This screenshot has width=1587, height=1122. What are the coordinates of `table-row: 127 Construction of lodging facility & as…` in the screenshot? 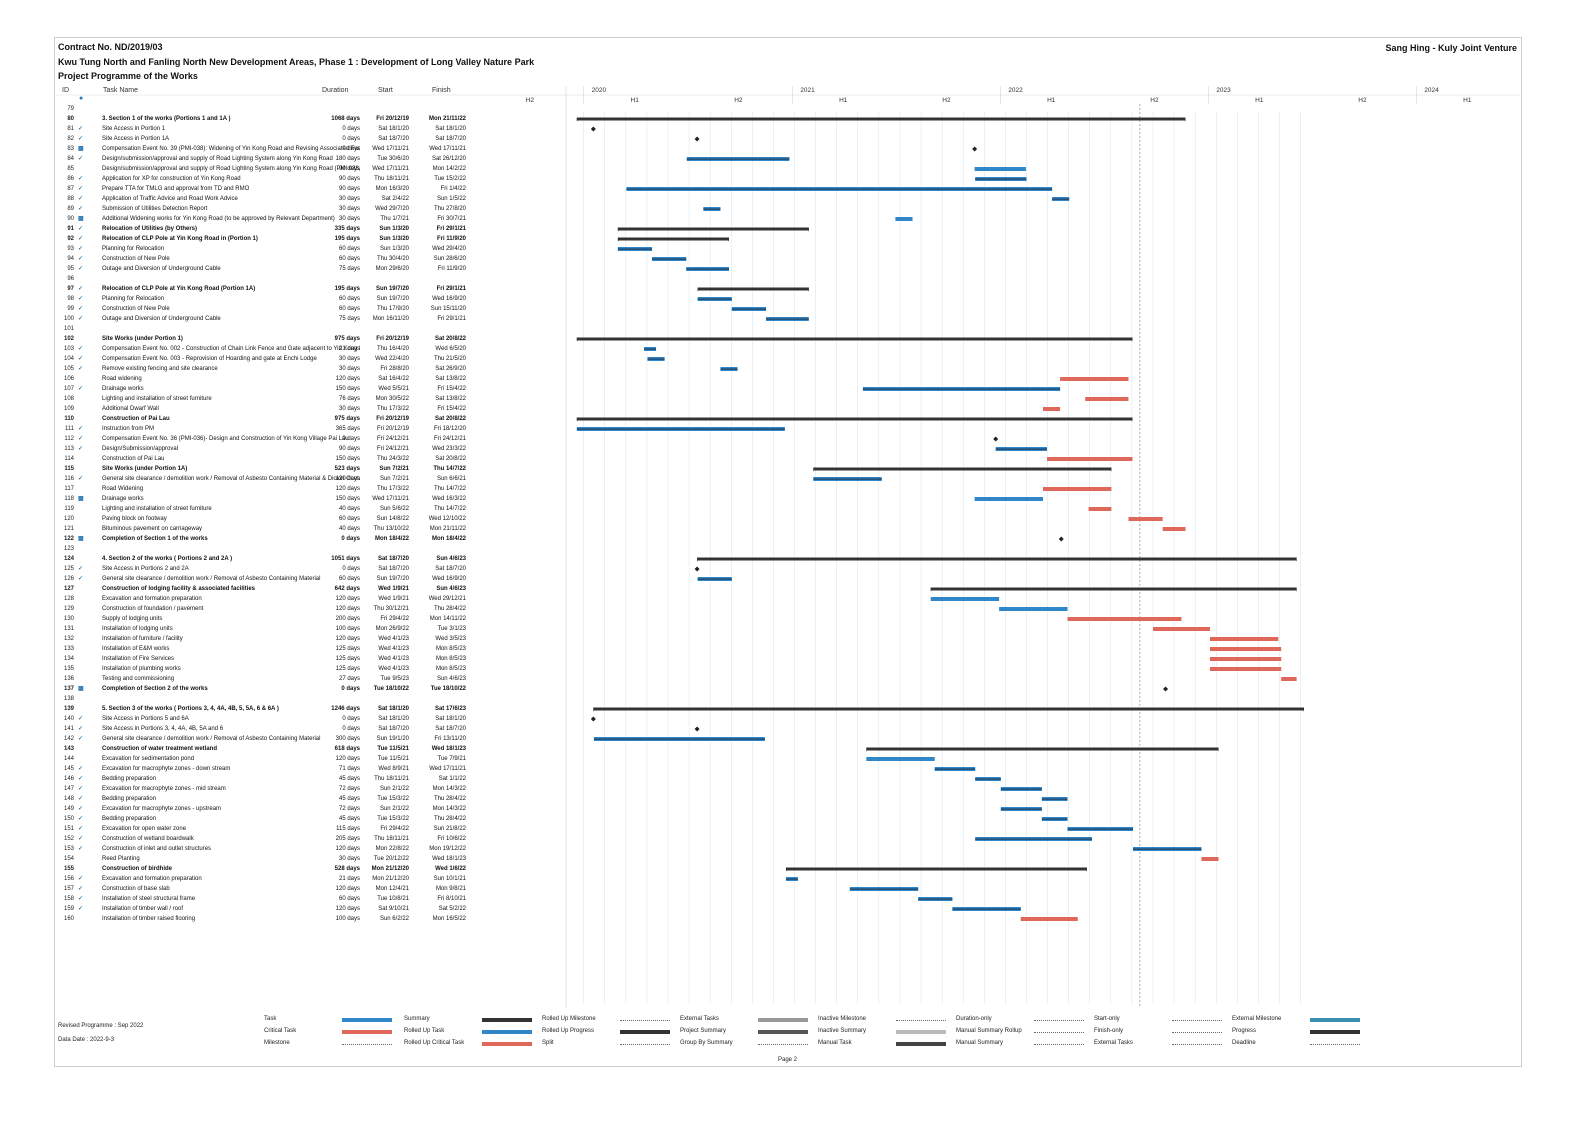 It's located at (311, 589).